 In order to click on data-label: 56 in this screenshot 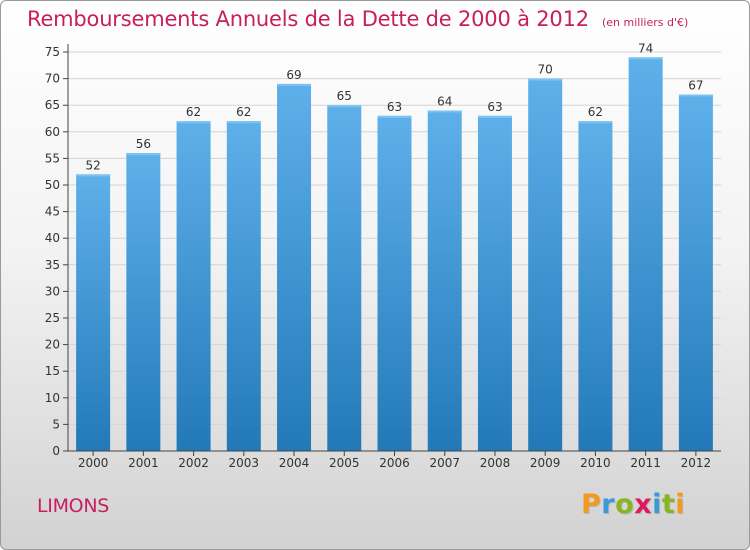, I will do `click(143, 144)`.